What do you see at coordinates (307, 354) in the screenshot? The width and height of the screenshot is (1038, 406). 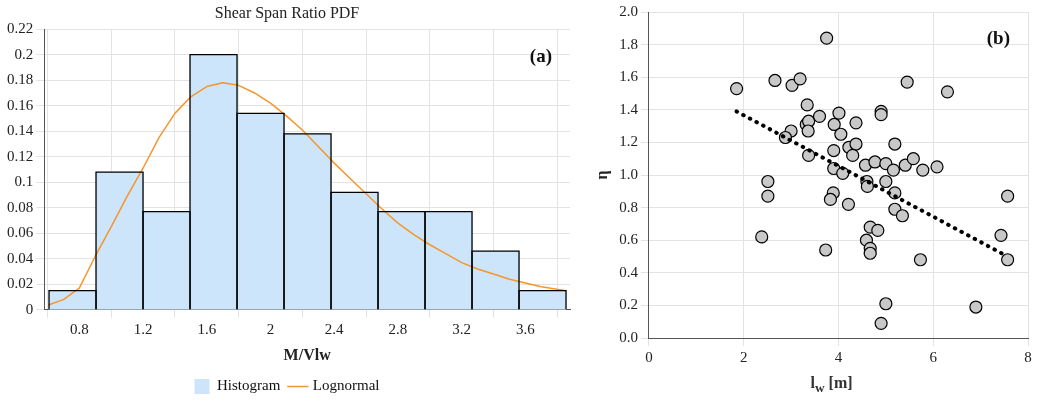 I see `x-axis-title: M/Vlw` at bounding box center [307, 354].